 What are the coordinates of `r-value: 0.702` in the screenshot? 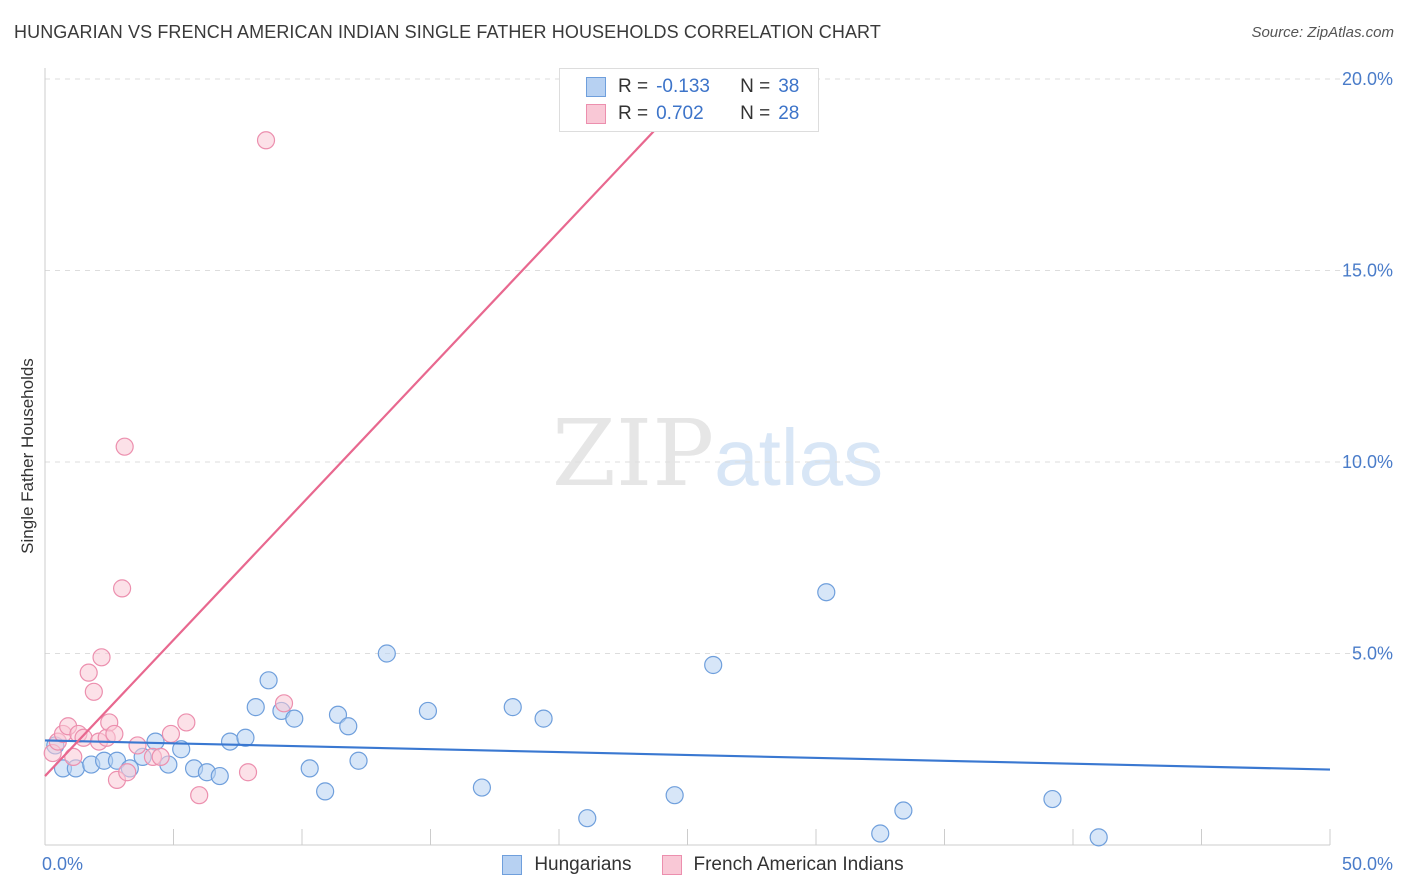 It's located at (680, 113).